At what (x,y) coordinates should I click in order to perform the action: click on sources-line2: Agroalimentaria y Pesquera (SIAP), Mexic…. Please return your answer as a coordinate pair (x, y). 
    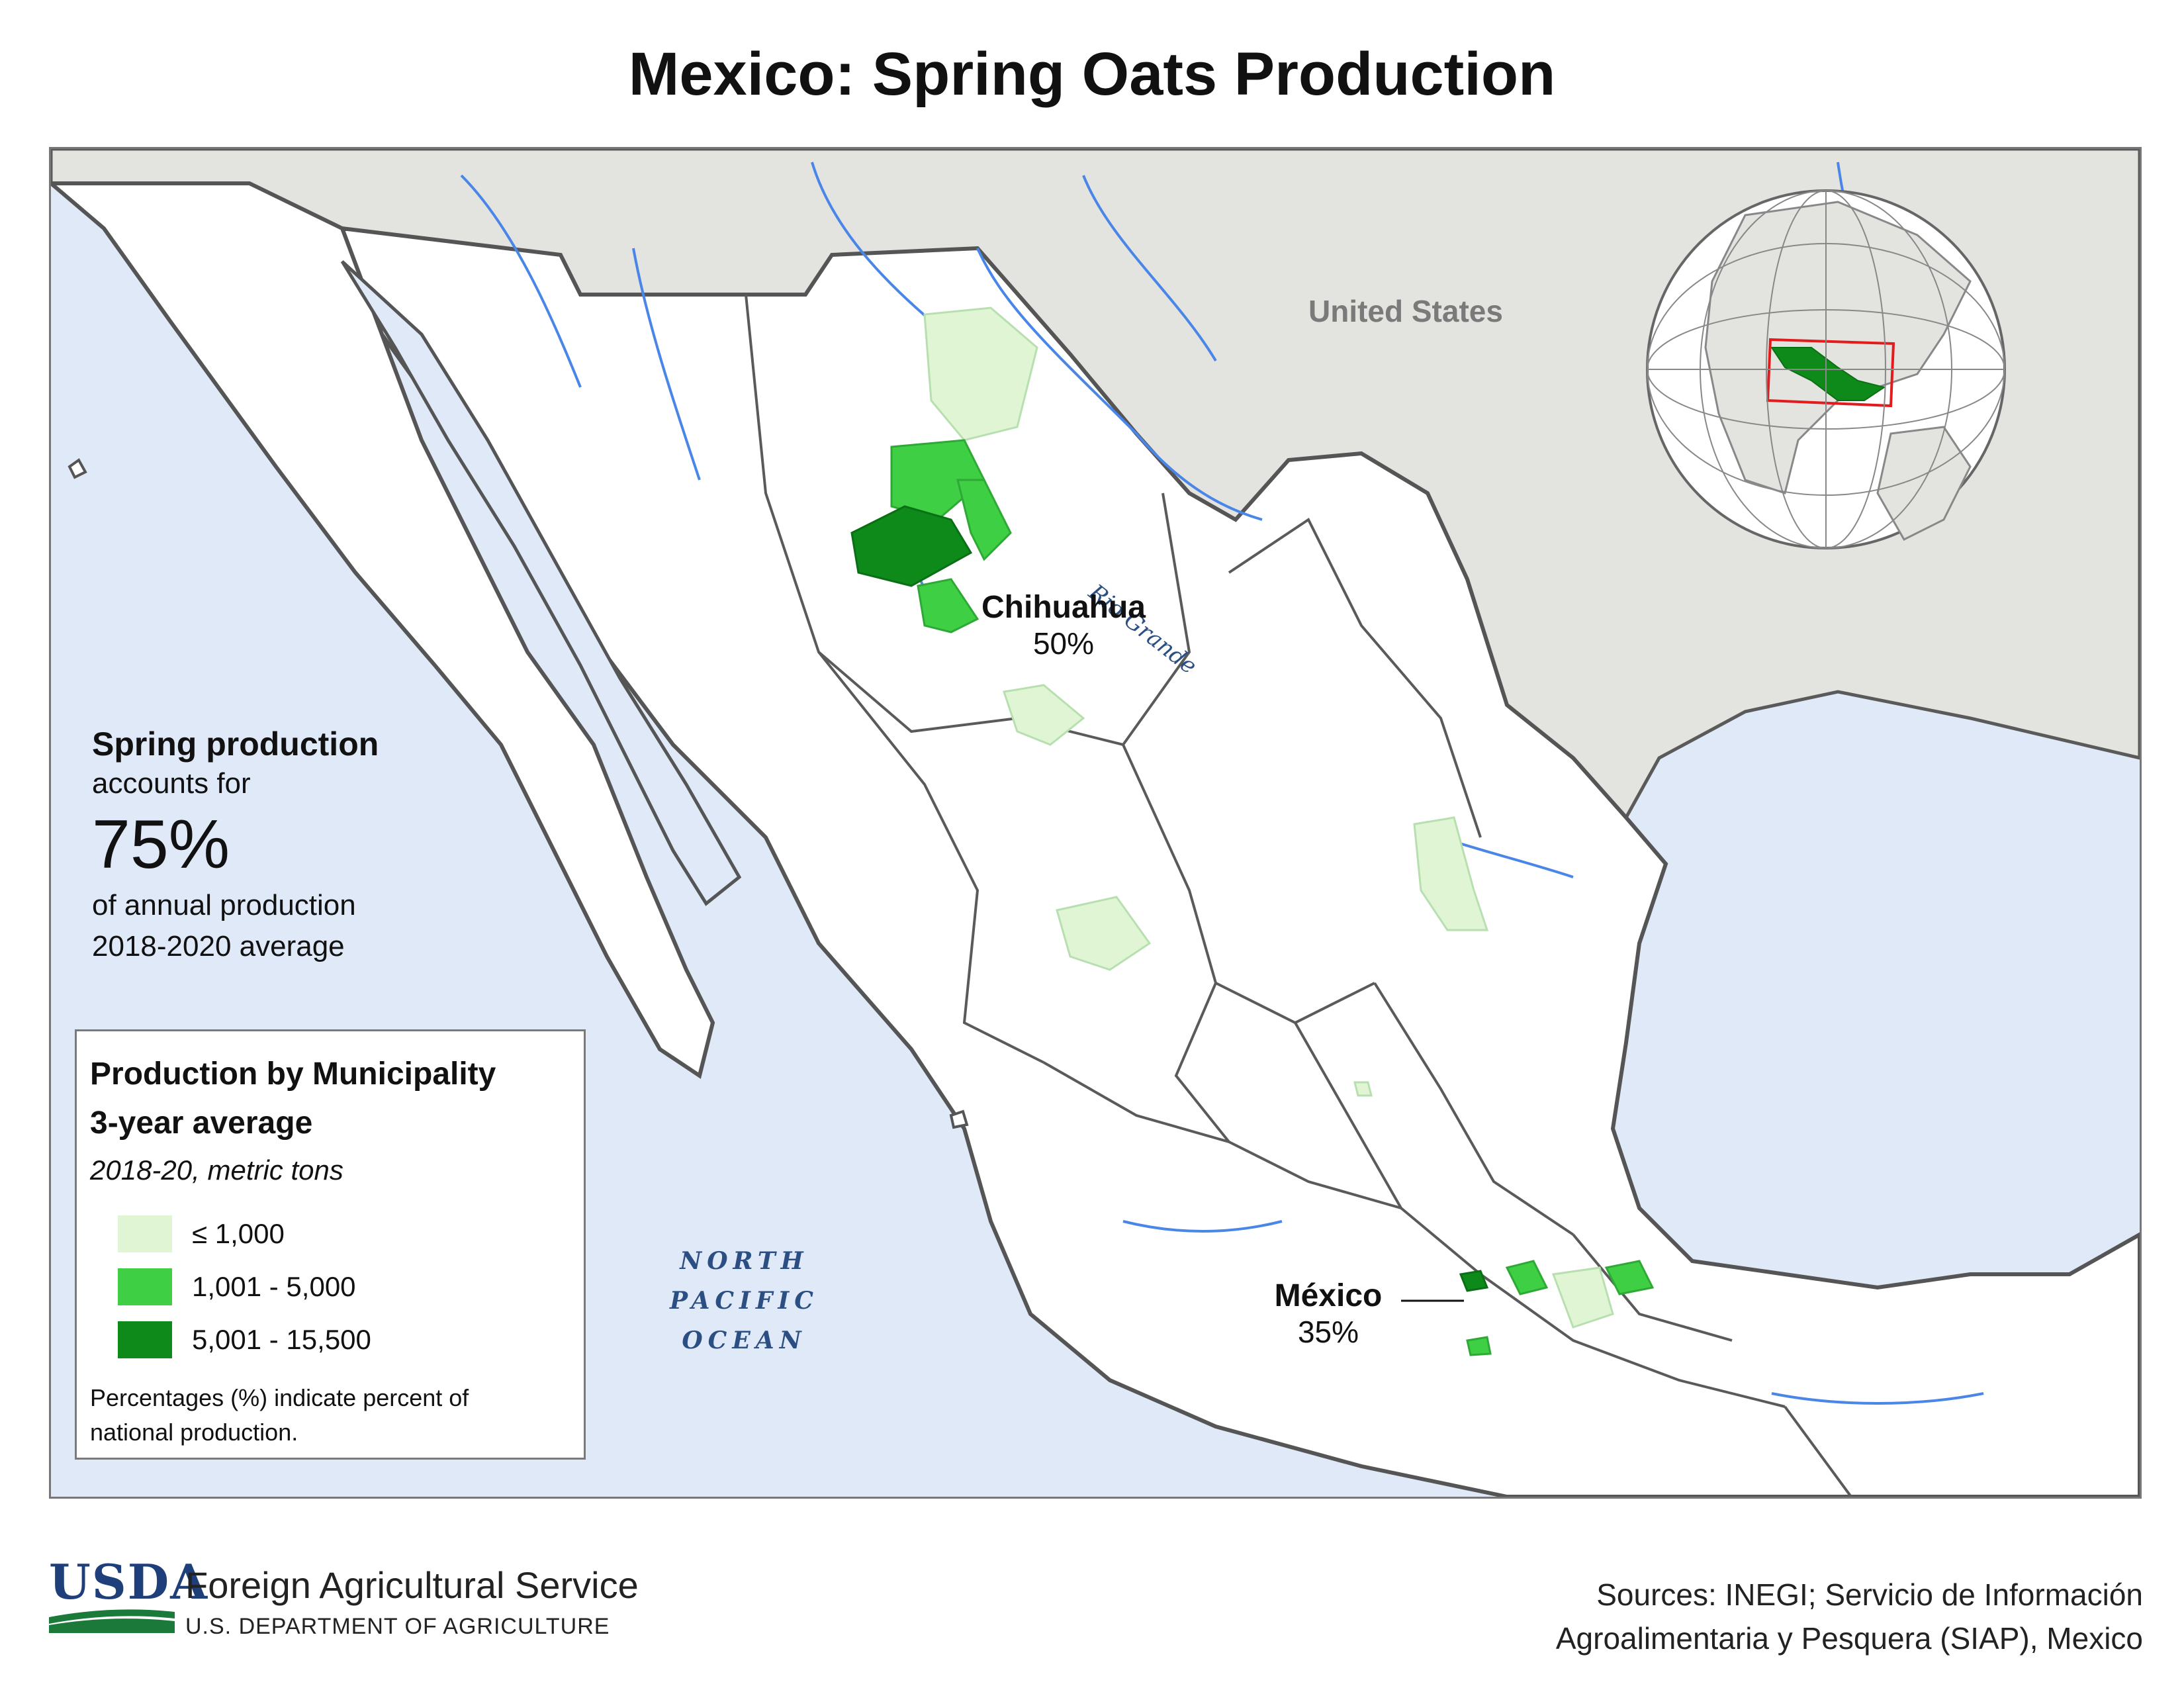
    Looking at the image, I should click on (1849, 1638).